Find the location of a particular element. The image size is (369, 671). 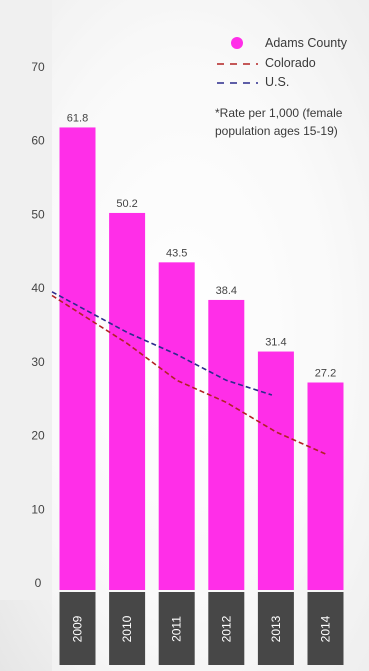

legend-entry: U.S. is located at coordinates (277, 82).